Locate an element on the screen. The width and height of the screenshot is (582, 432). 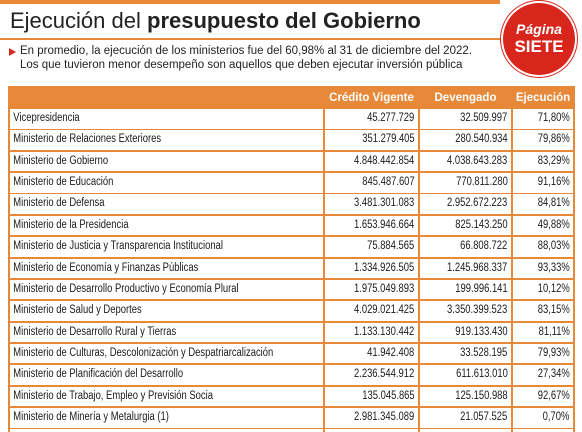
cell-value: 135.045.865 is located at coordinates (371, 396).